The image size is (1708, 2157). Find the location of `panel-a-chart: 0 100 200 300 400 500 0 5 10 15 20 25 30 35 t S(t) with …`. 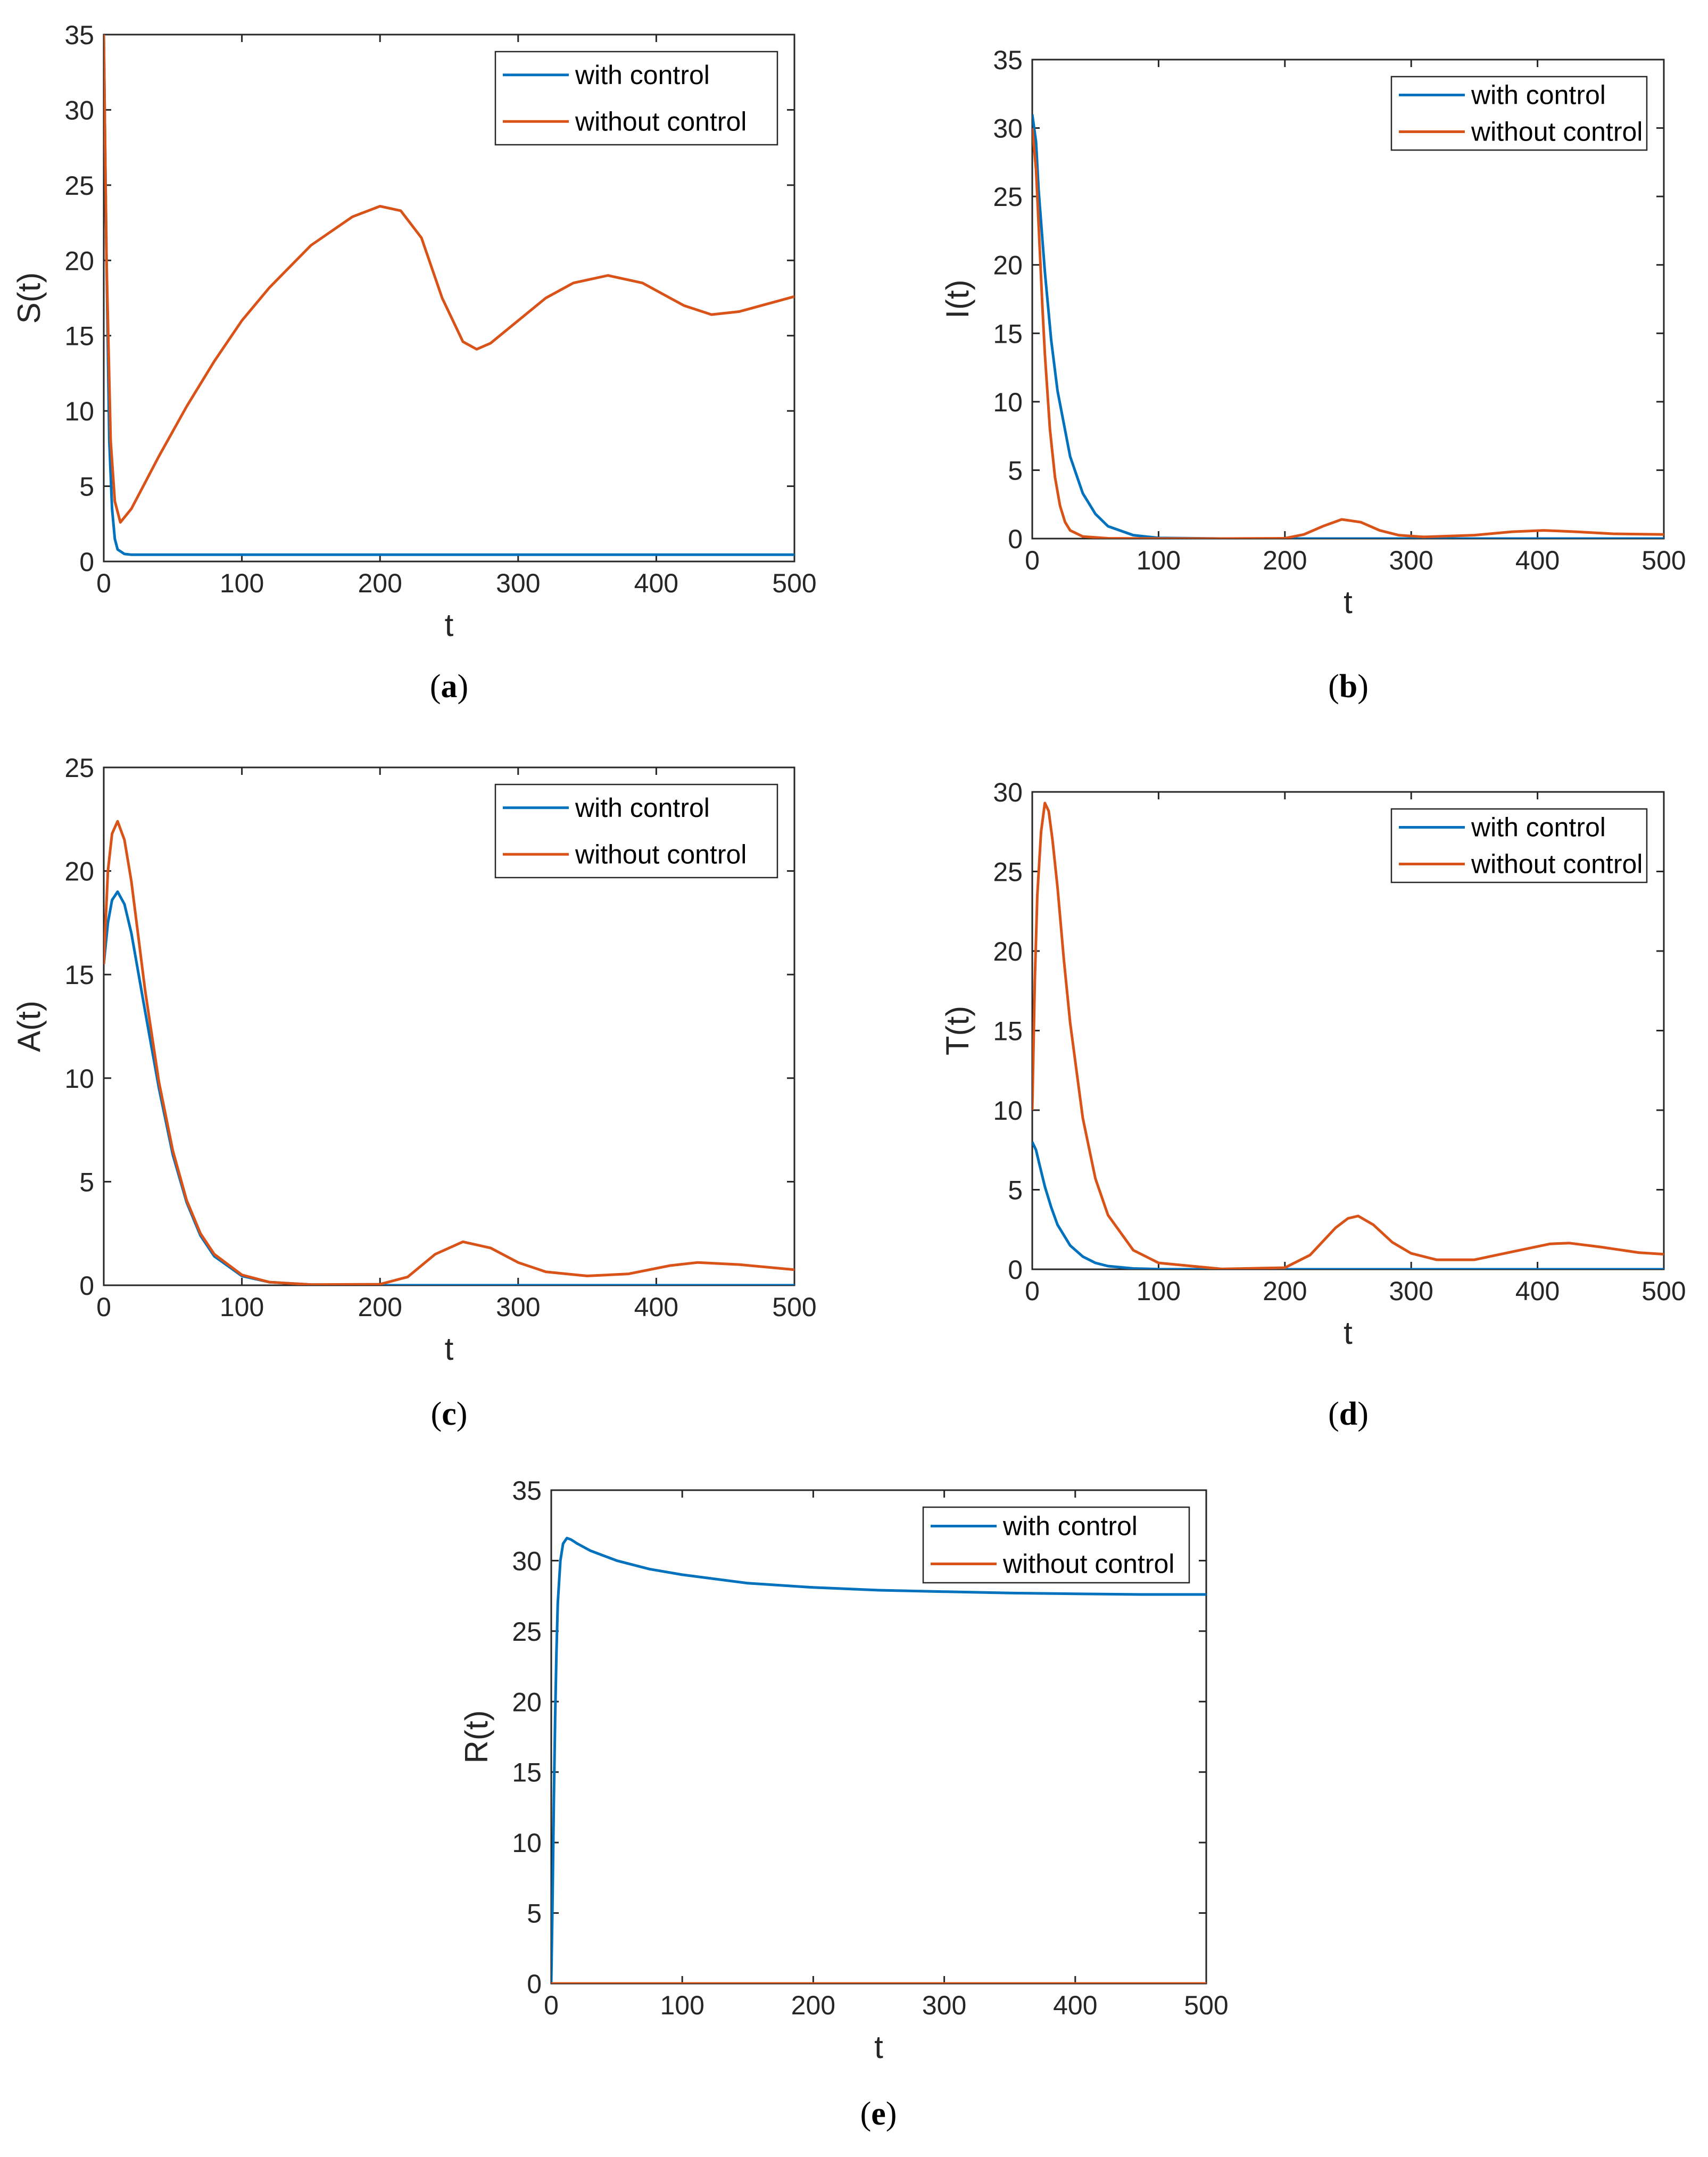

panel-a-chart: 0 100 200 300 400 500 0 5 10 15 20 25 30 35 t S(t) with … is located at coordinates (414, 362).